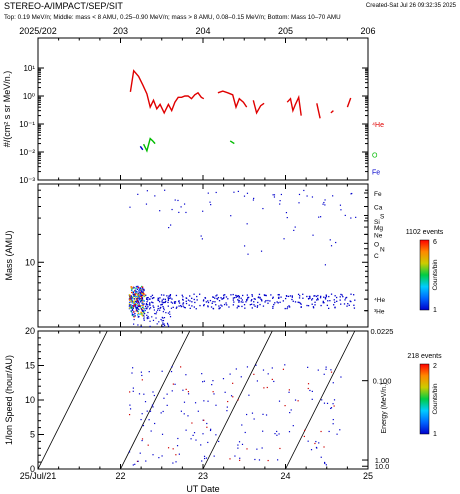 Image resolution: width=460 pixels, height=494 pixels. I want to click on species-label-Fe: Fe, so click(378, 194).